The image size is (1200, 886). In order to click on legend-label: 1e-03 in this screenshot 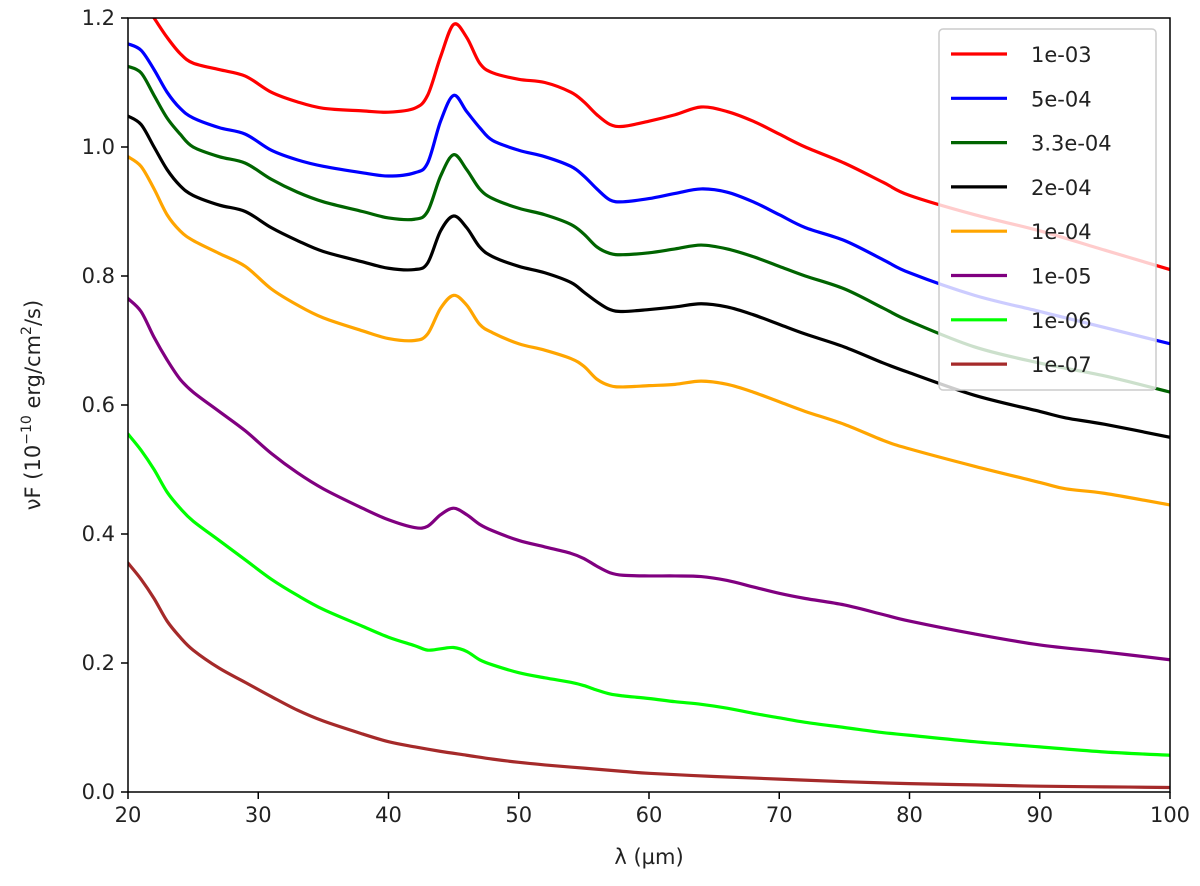, I will do `click(1061, 55)`.